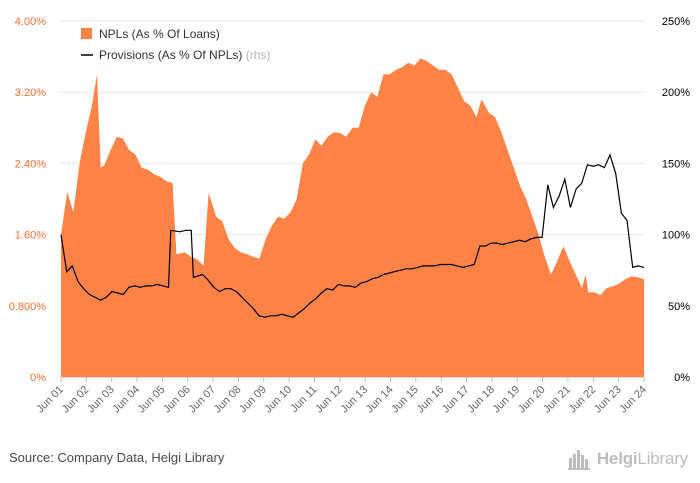 This screenshot has width=700, height=483. Describe the element at coordinates (76, 400) in the screenshot. I see `x-axis-tick-label: Jun 02` at that location.